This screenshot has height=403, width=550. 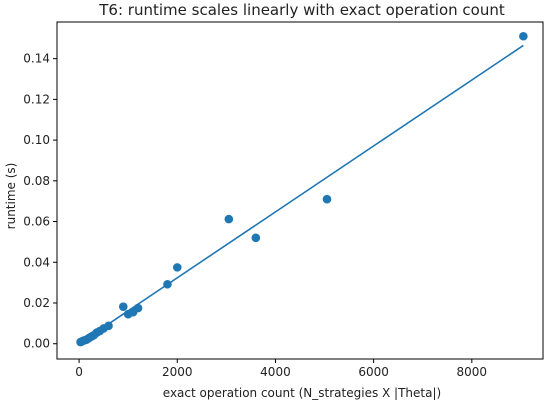 I want to click on y-tick-label: 0.06, so click(x=36, y=222).